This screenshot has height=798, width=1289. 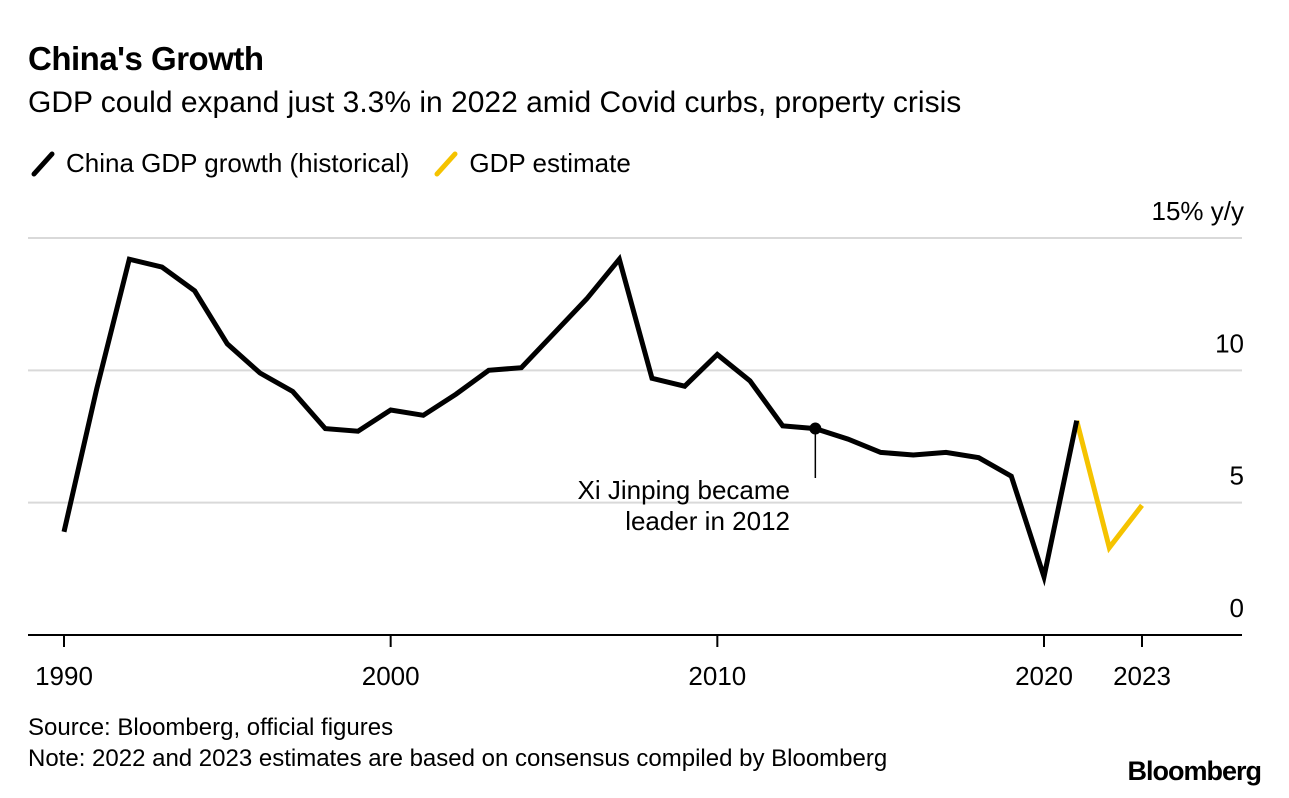 What do you see at coordinates (64, 676) in the screenshot?
I see `x-tick-label: 1990` at bounding box center [64, 676].